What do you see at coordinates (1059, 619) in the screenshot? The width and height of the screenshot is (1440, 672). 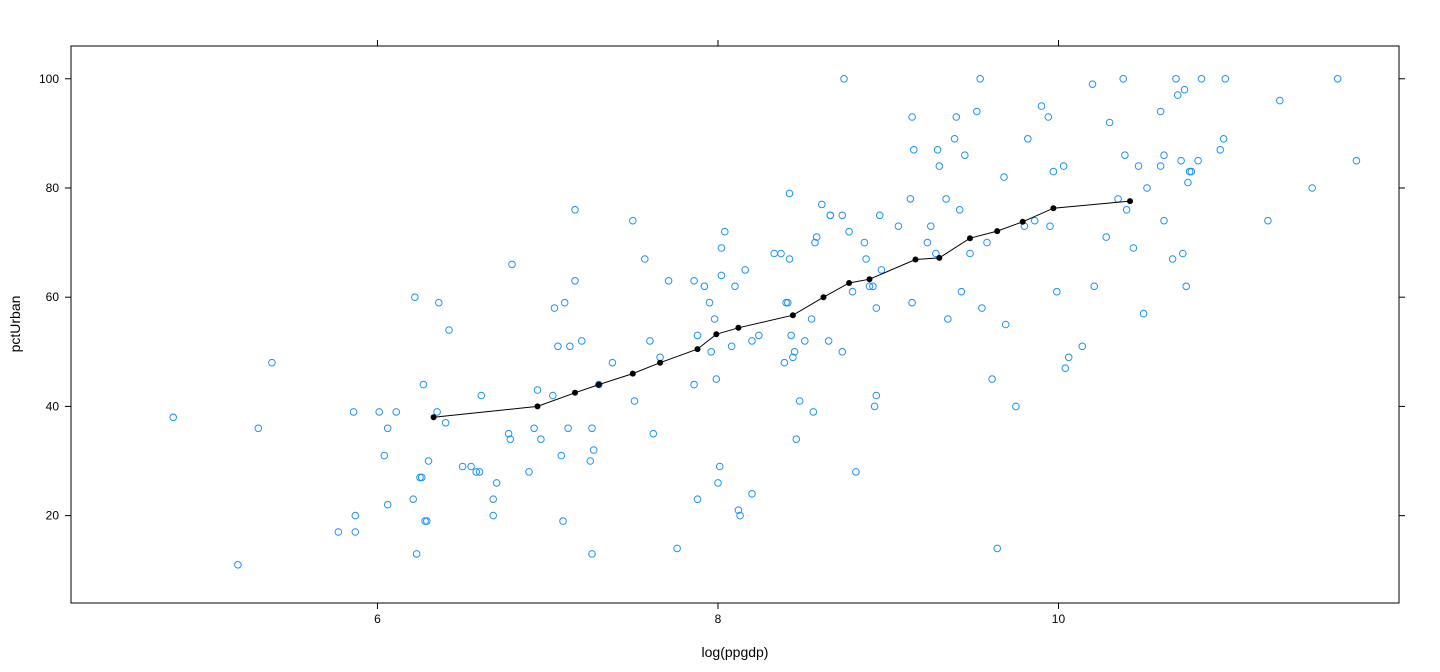 I see `x-tick-label: 10` at bounding box center [1059, 619].